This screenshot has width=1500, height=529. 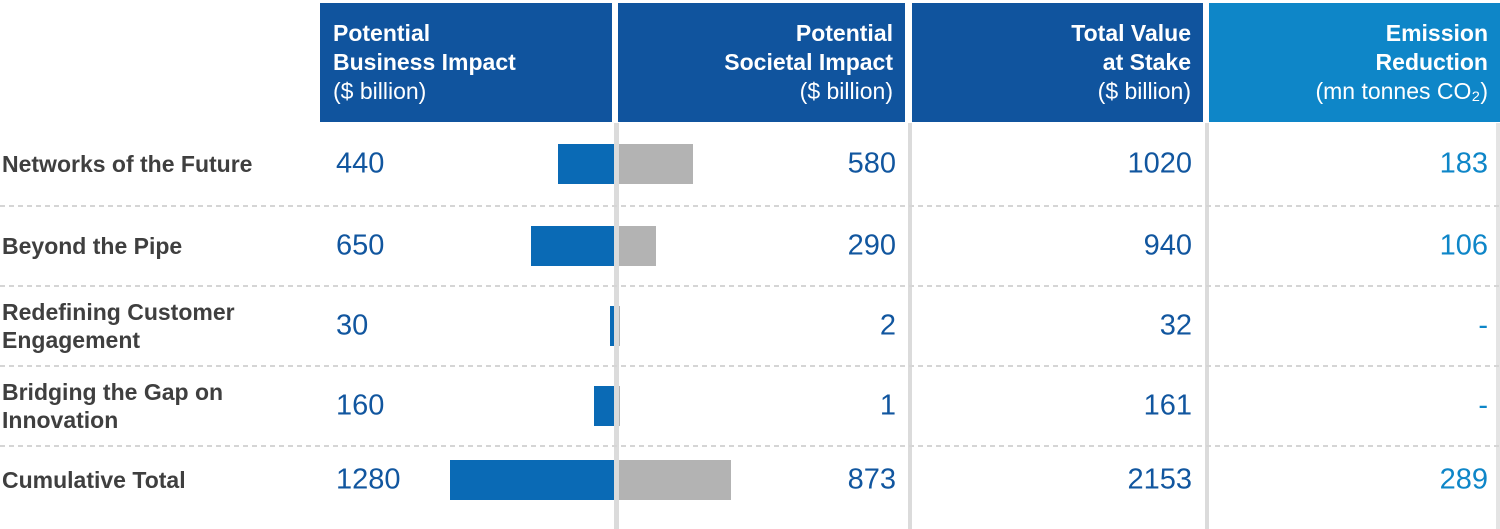 I want to click on emission-reduction-value: 289, so click(x=1463, y=479).